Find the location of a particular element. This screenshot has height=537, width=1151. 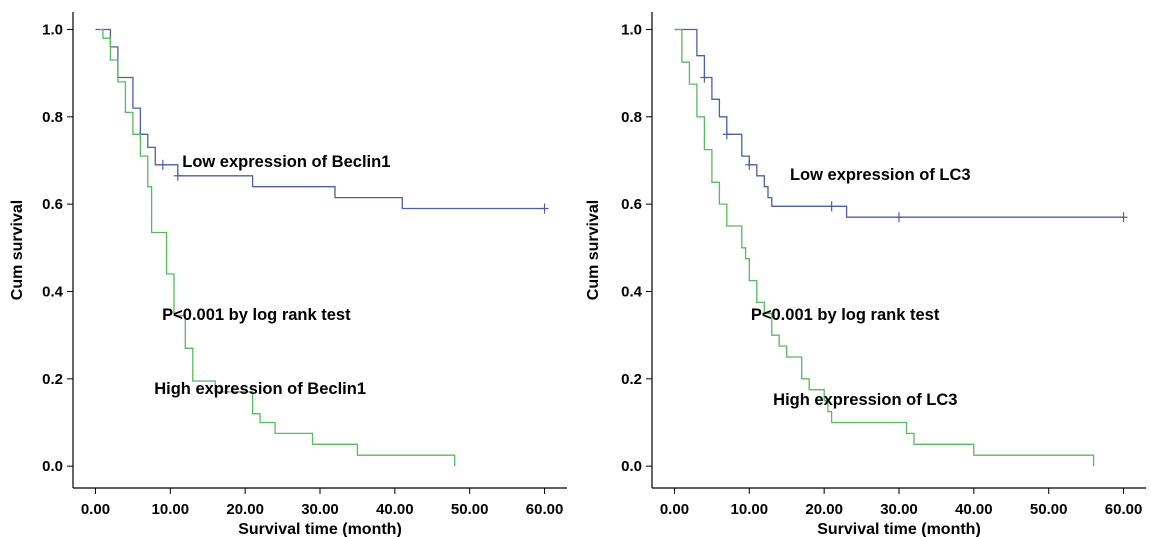

lc3-p-value-label: P<0.001 by log rank test is located at coordinates (845, 315).